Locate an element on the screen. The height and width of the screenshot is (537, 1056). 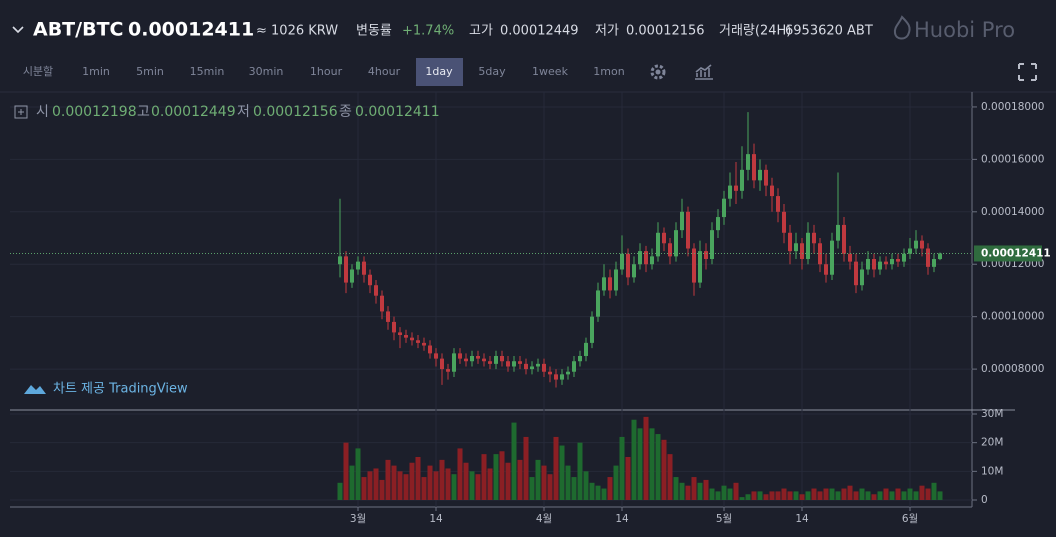
timeframe-tab: 1min is located at coordinates (96, 71).